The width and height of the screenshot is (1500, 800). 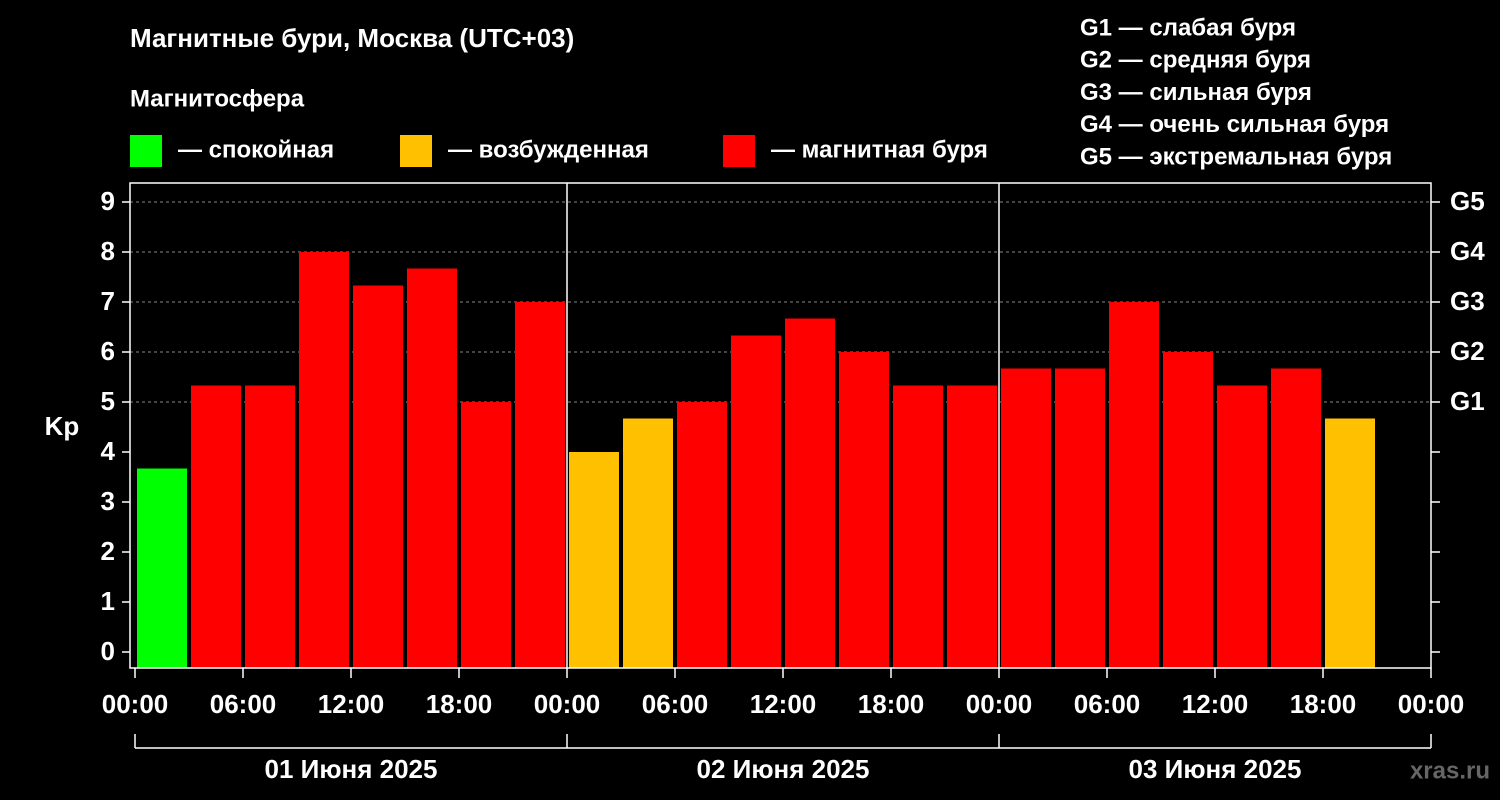 What do you see at coordinates (1236, 157) in the screenshot?
I see `g-legend-label: G5 — экстремальная буря` at bounding box center [1236, 157].